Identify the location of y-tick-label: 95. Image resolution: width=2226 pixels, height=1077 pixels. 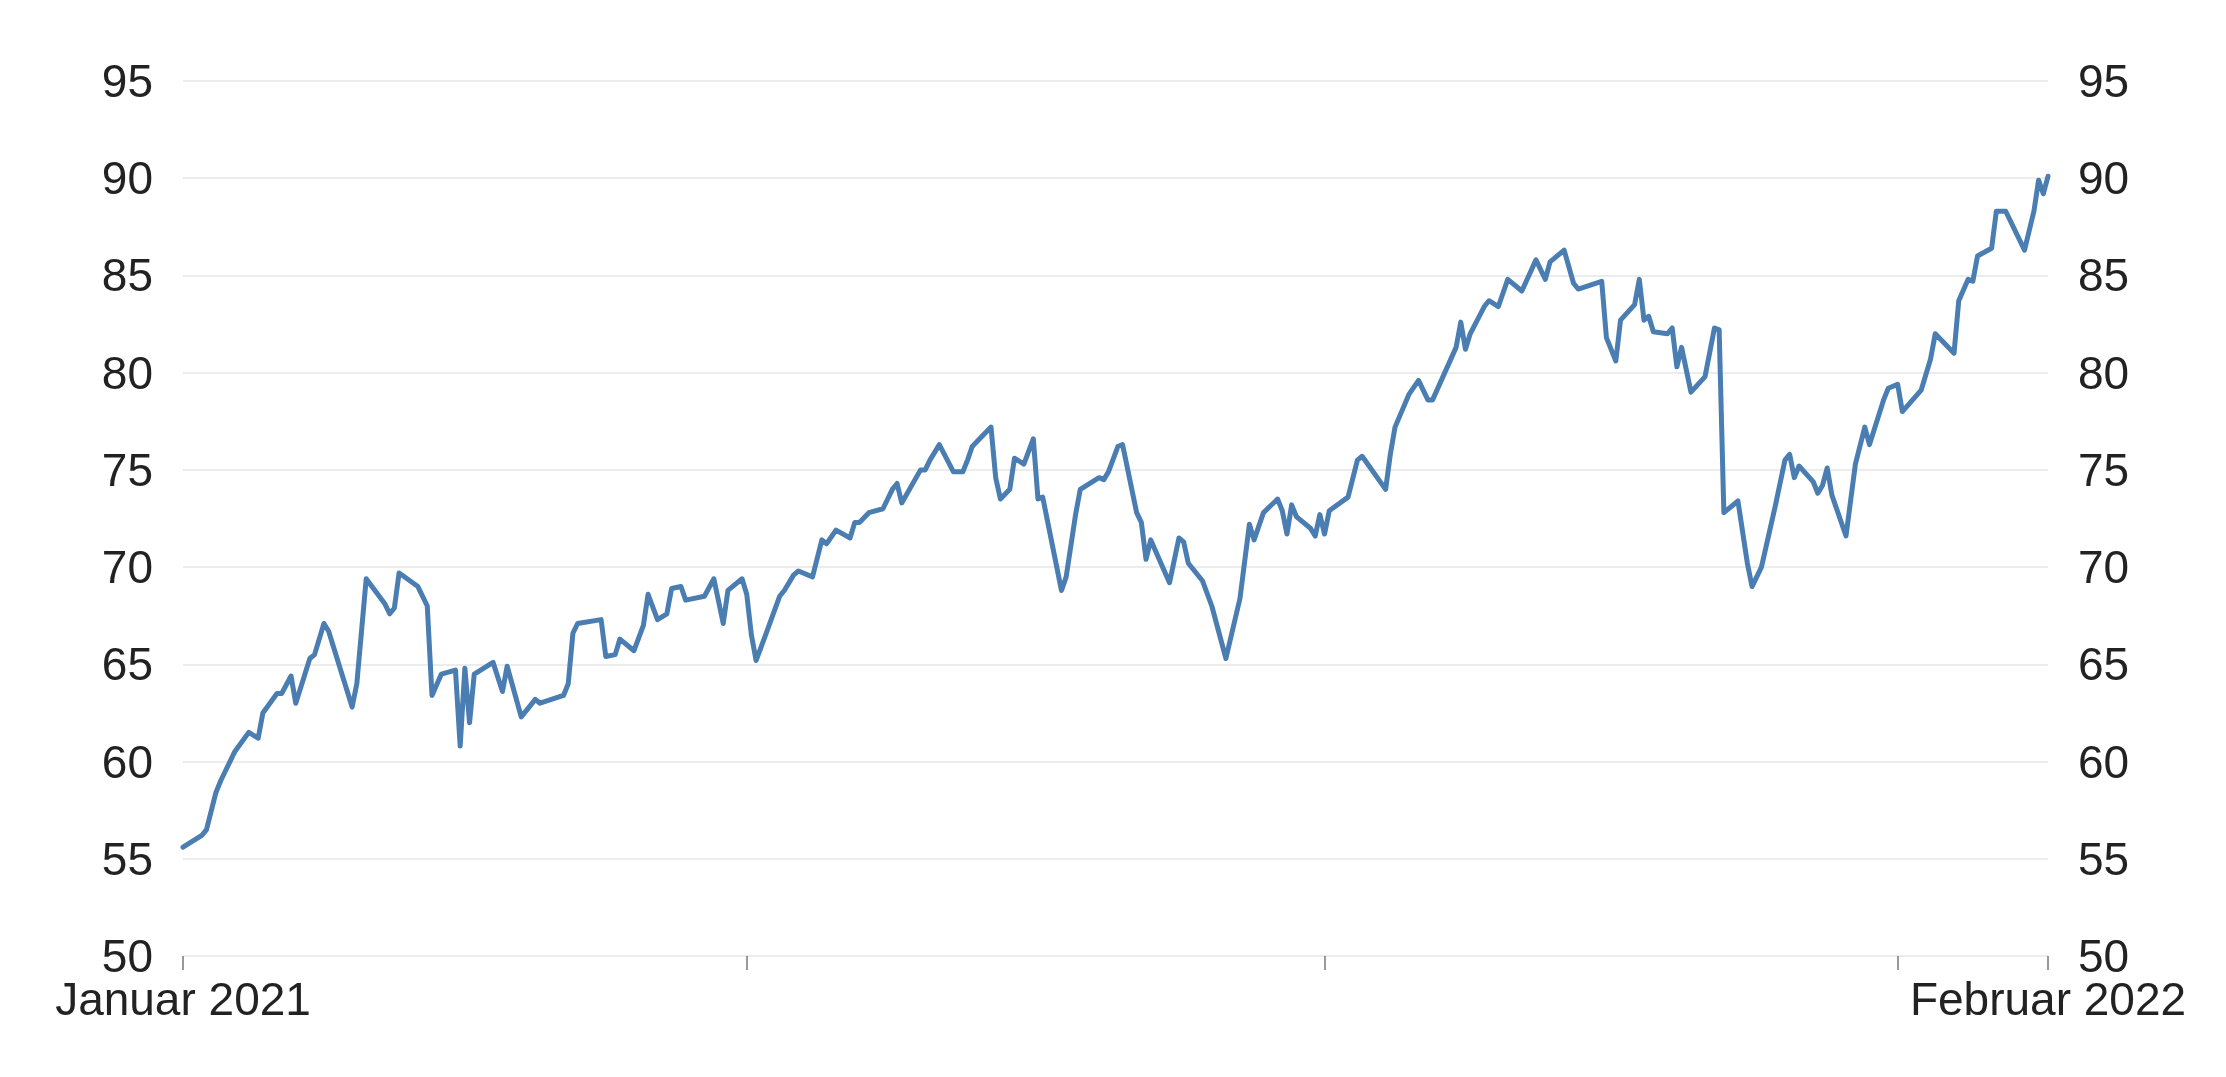
(127, 81).